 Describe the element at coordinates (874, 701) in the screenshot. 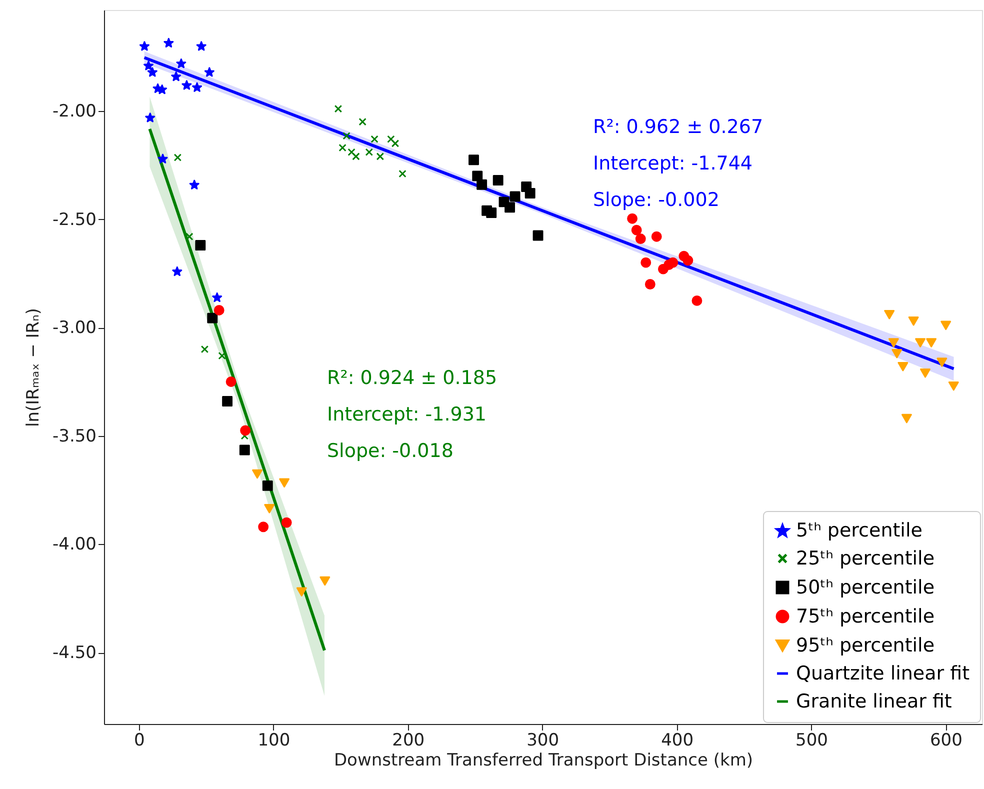

I see `legend-label: Granite linear fit` at that location.